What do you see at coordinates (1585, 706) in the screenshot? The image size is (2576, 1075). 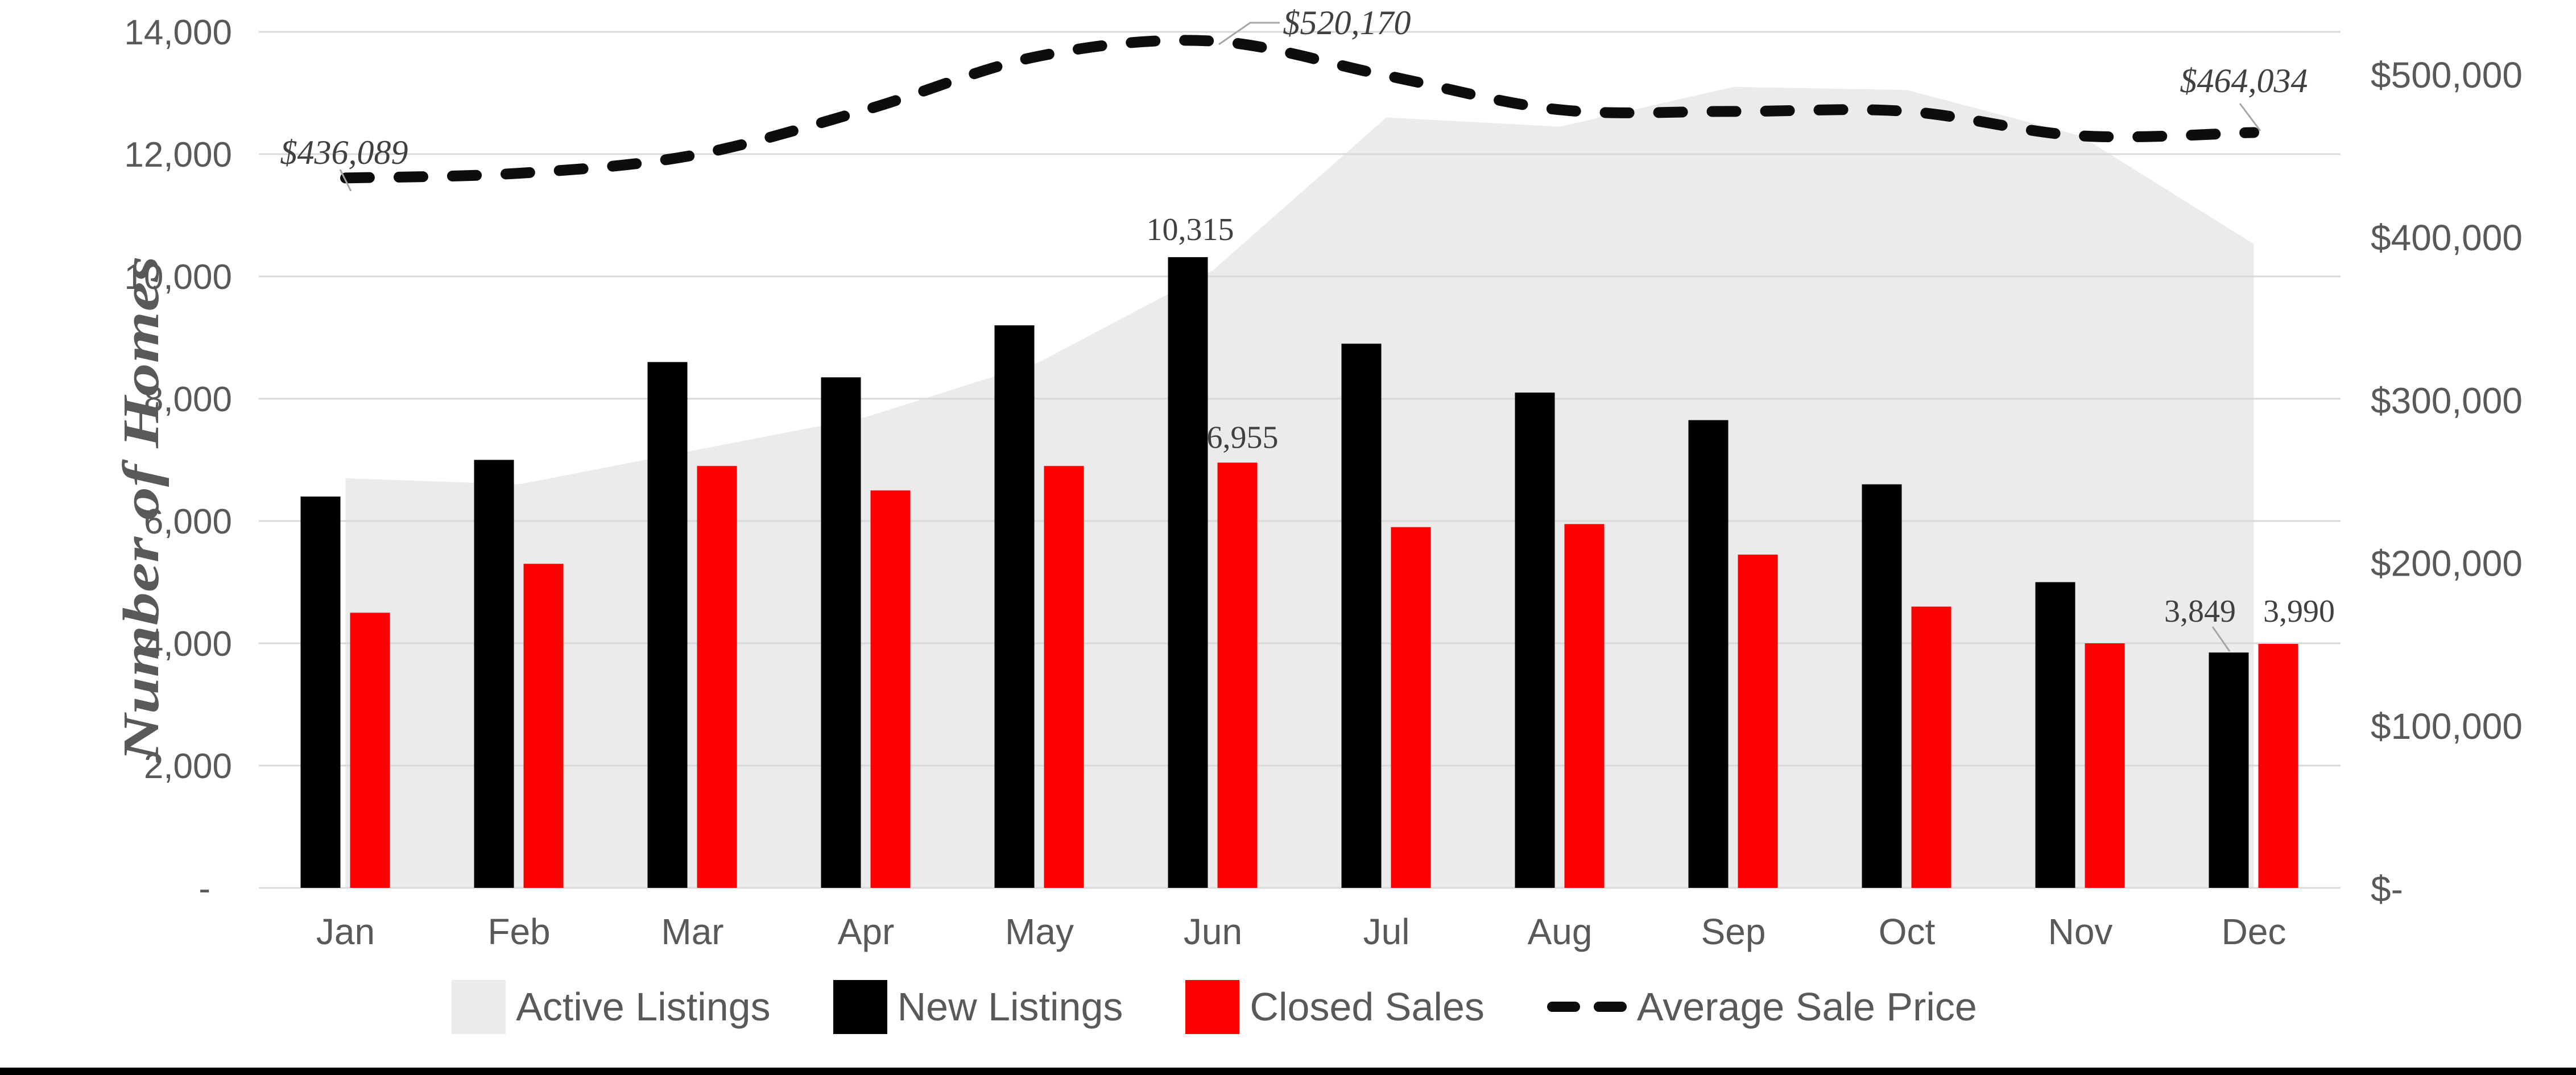 I see `closed-sales-bar-aug` at bounding box center [1585, 706].